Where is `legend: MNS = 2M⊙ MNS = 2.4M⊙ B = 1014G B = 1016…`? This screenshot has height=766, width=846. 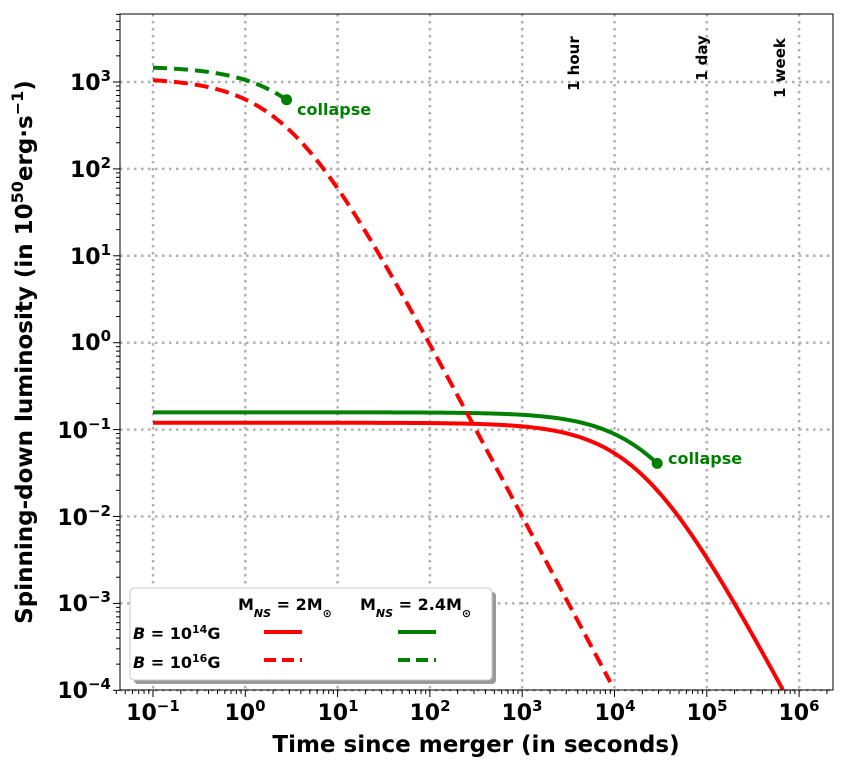 legend: MNS = 2M⊙ MNS = 2.4M⊙ B = 1014G B = 1016… is located at coordinates (312, 635).